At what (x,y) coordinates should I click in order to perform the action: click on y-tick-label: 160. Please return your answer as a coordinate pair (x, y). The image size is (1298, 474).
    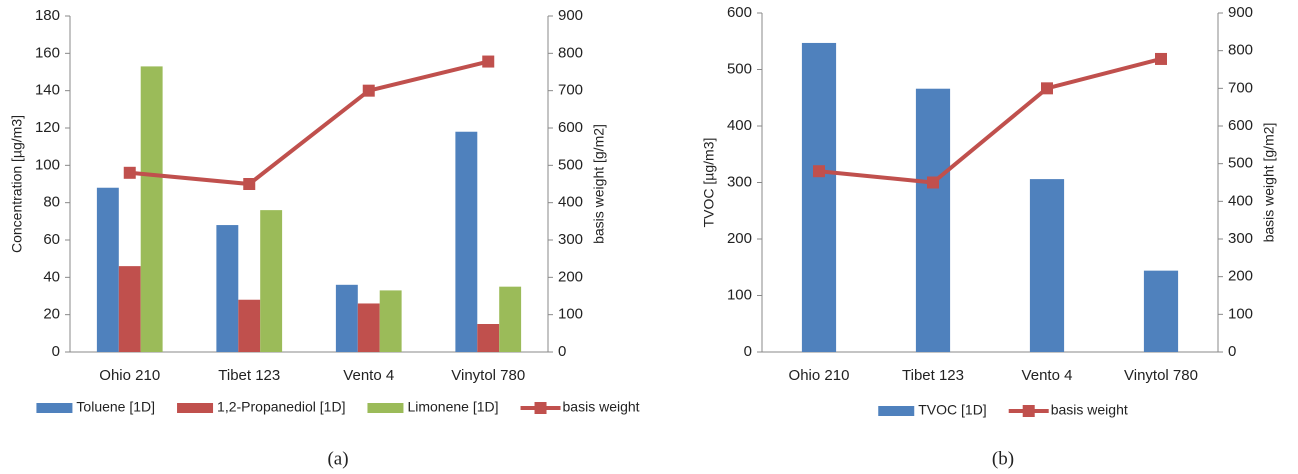
    Looking at the image, I should click on (47, 52).